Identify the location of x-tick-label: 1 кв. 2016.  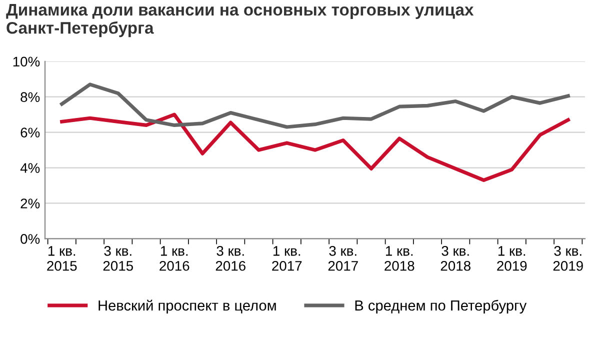
(175, 258).